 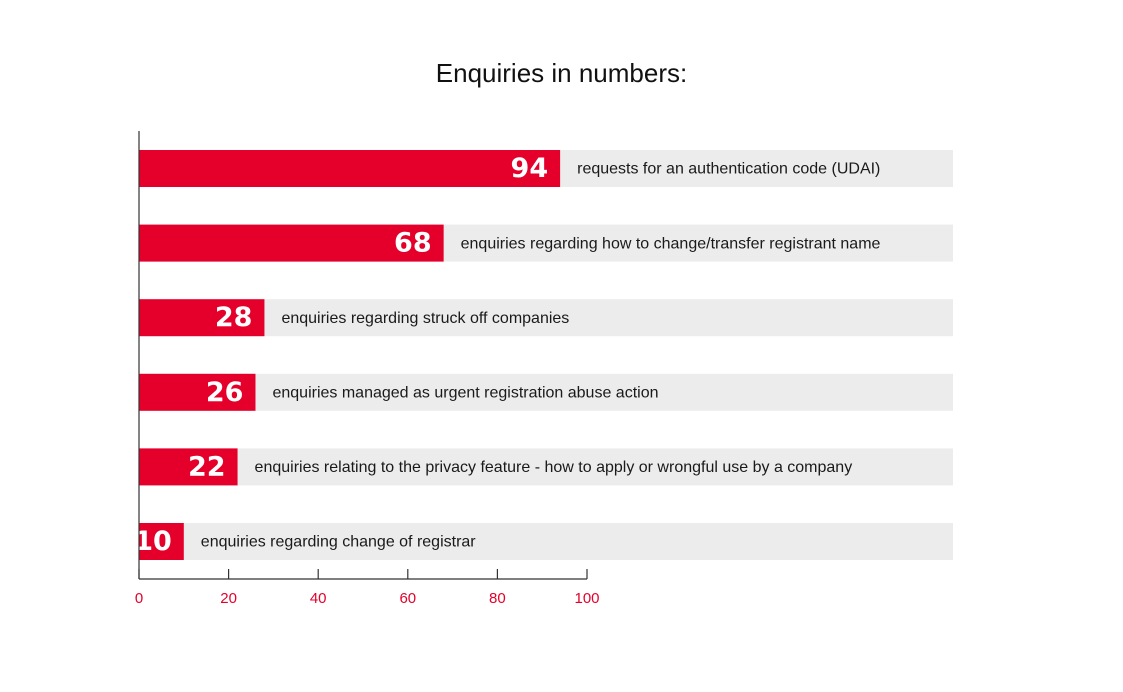 What do you see at coordinates (139, 598) in the screenshot?
I see `x-tick-label: 0` at bounding box center [139, 598].